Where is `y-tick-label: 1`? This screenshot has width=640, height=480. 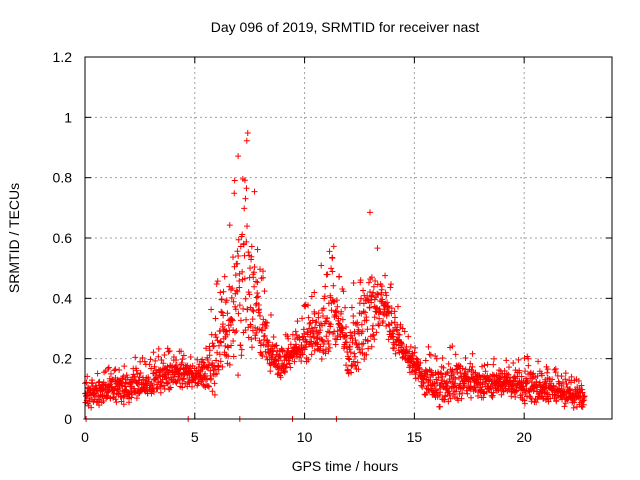 y-tick-label: 1 is located at coordinates (68, 117).